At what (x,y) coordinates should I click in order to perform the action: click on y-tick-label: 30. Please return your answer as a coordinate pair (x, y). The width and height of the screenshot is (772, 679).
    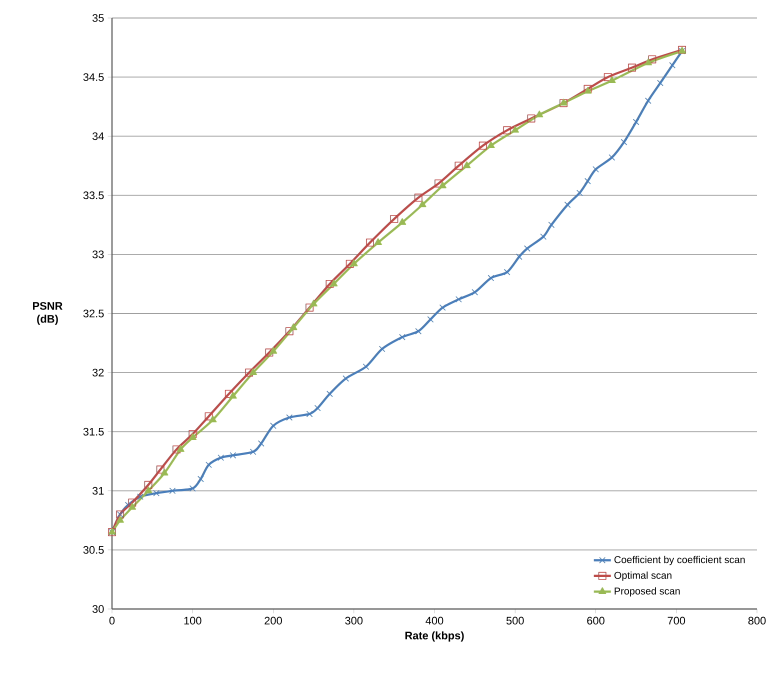
    Looking at the image, I should click on (98, 609).